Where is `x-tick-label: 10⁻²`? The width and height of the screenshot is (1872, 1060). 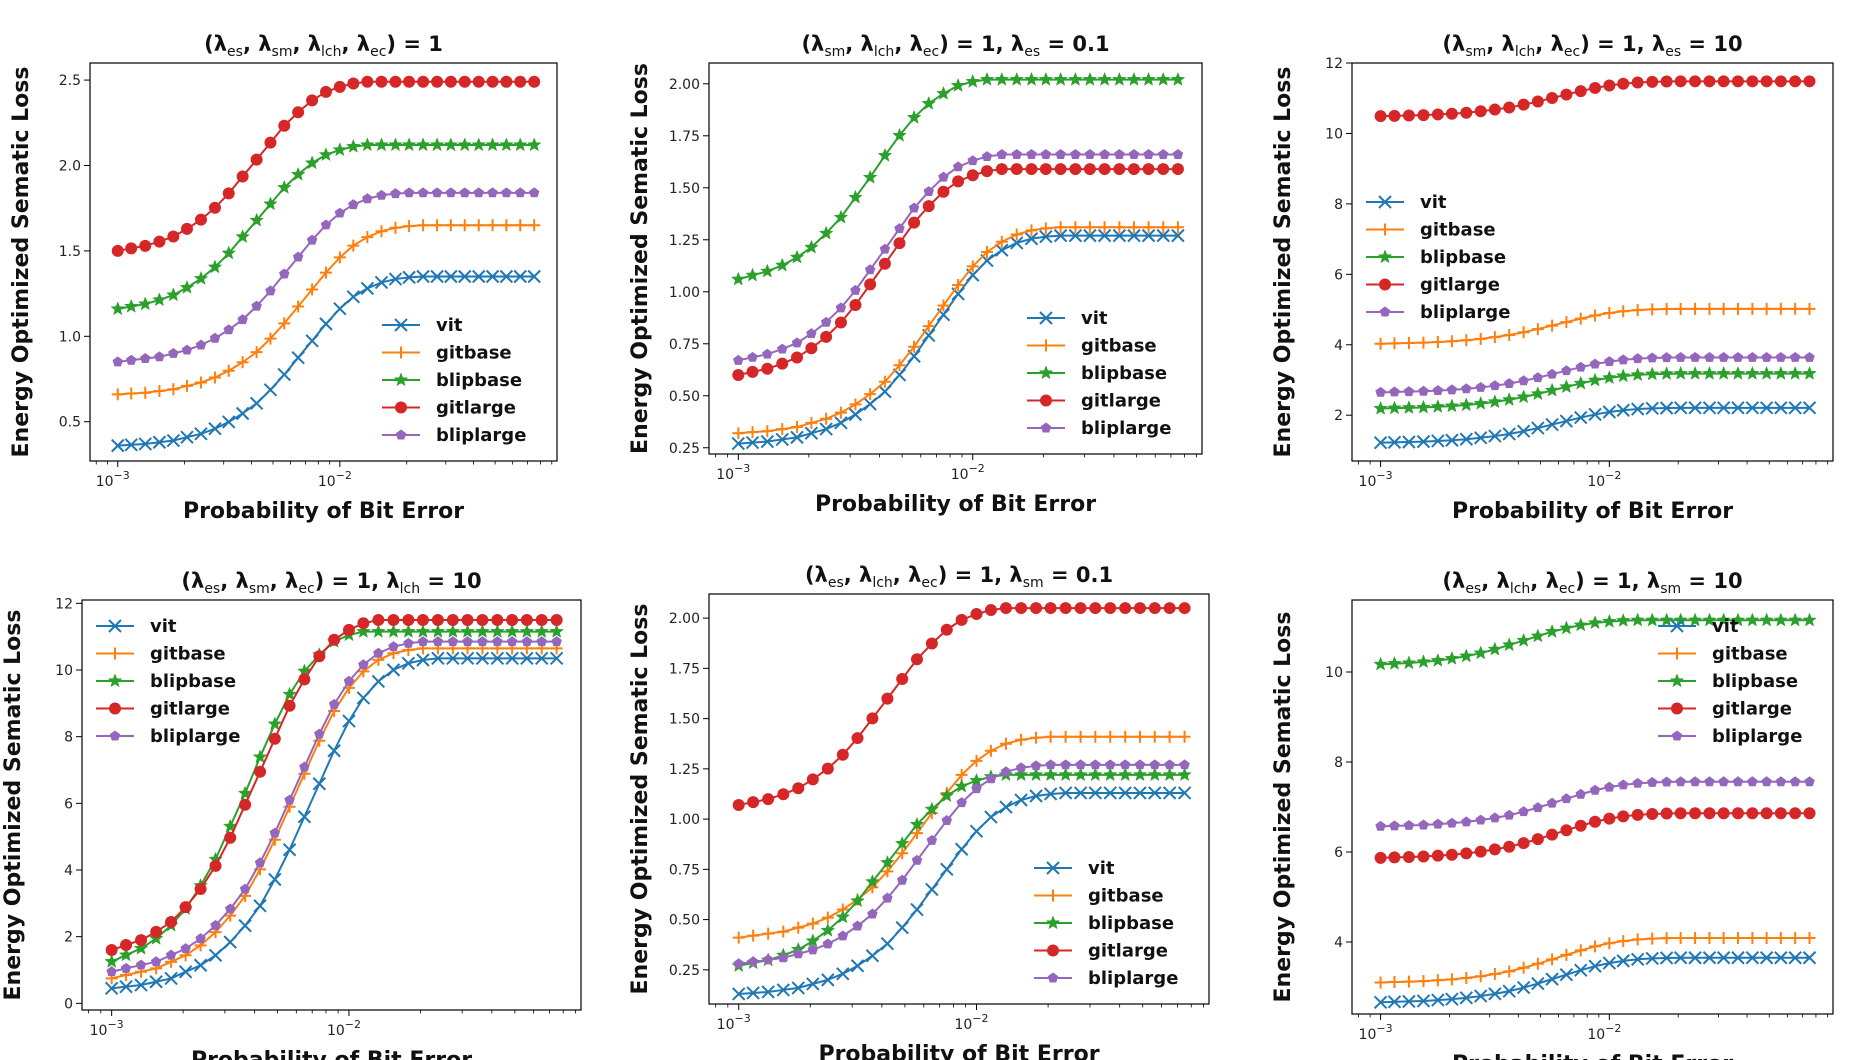 x-tick-label: 10⁻² is located at coordinates (1604, 479).